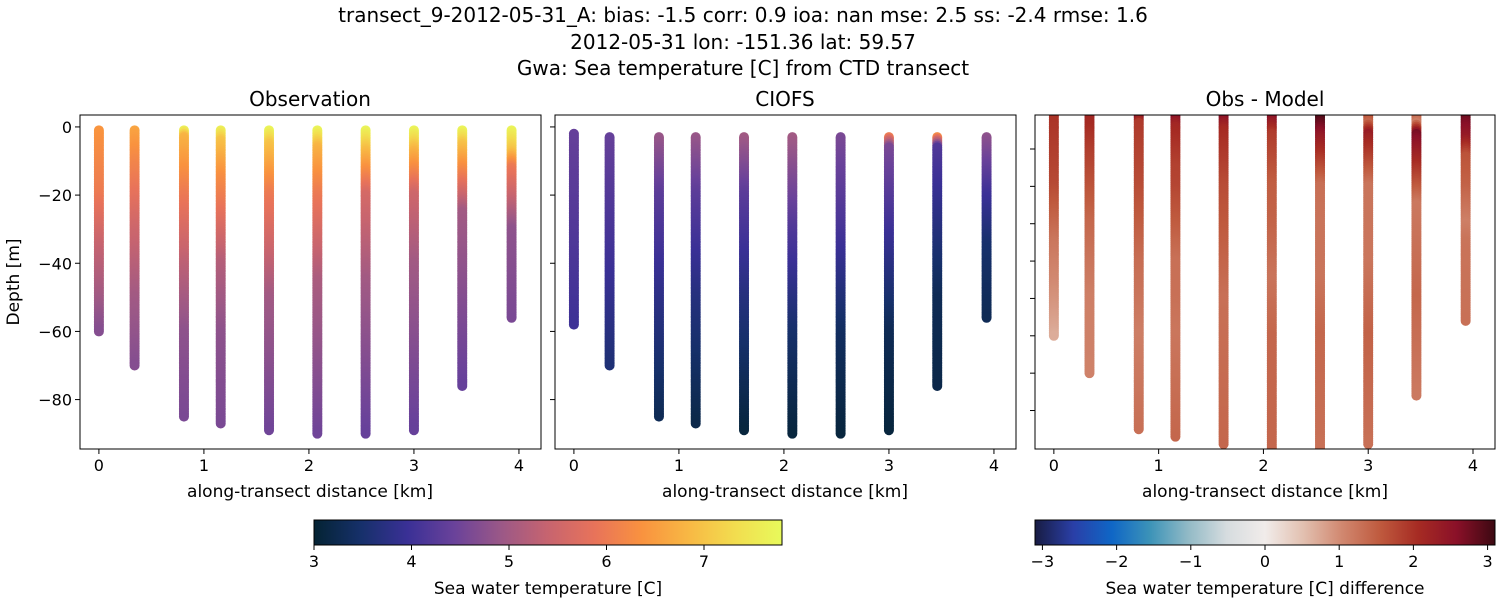 The width and height of the screenshot is (1500, 604). Describe the element at coordinates (784, 99) in the screenshot. I see `panel-title-ciofs: CIOFS` at that location.